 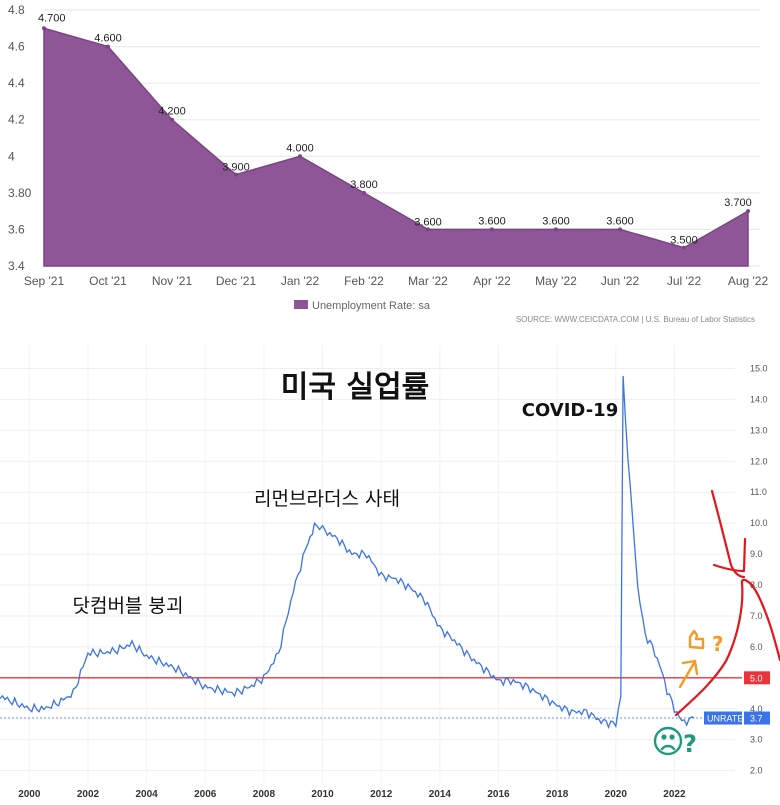 I want to click on bottom-y-tick-label: 13.0, so click(x=759, y=430).